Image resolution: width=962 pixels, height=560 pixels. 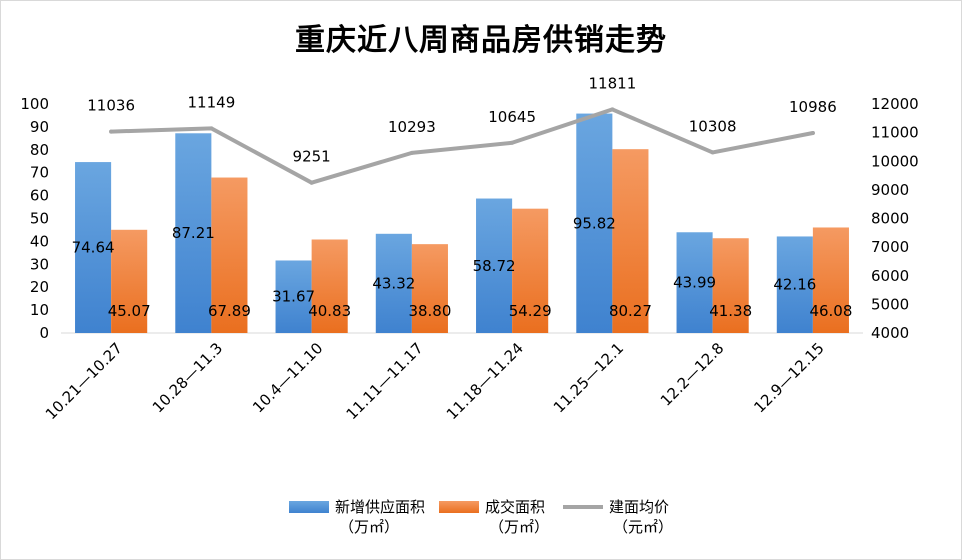 I want to click on data-label-deal: 41.38, so click(x=730, y=311).